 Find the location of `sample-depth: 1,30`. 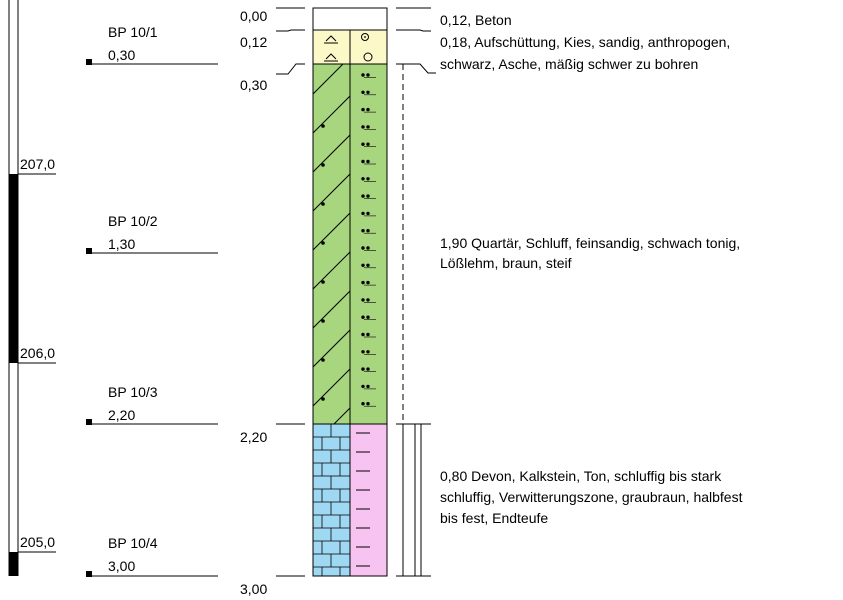

sample-depth: 1,30 is located at coordinates (121, 244).